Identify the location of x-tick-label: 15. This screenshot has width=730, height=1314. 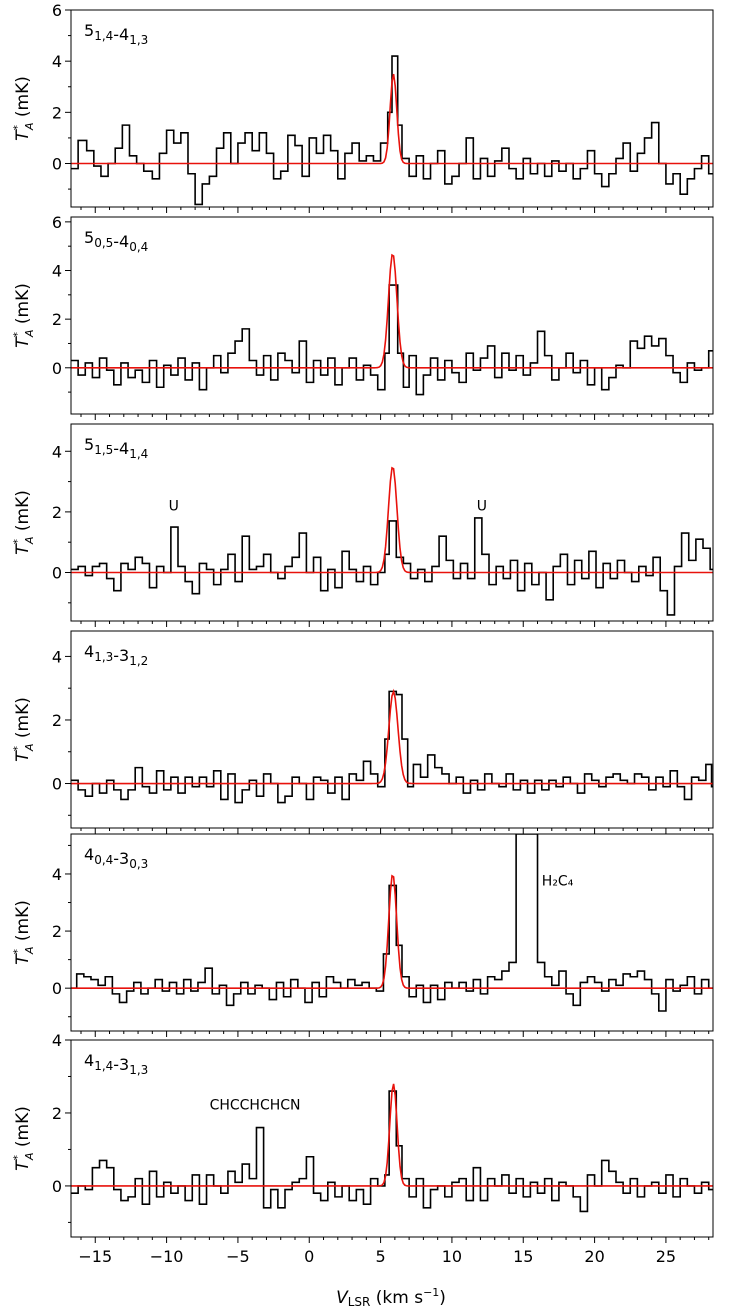
(523, 1256).